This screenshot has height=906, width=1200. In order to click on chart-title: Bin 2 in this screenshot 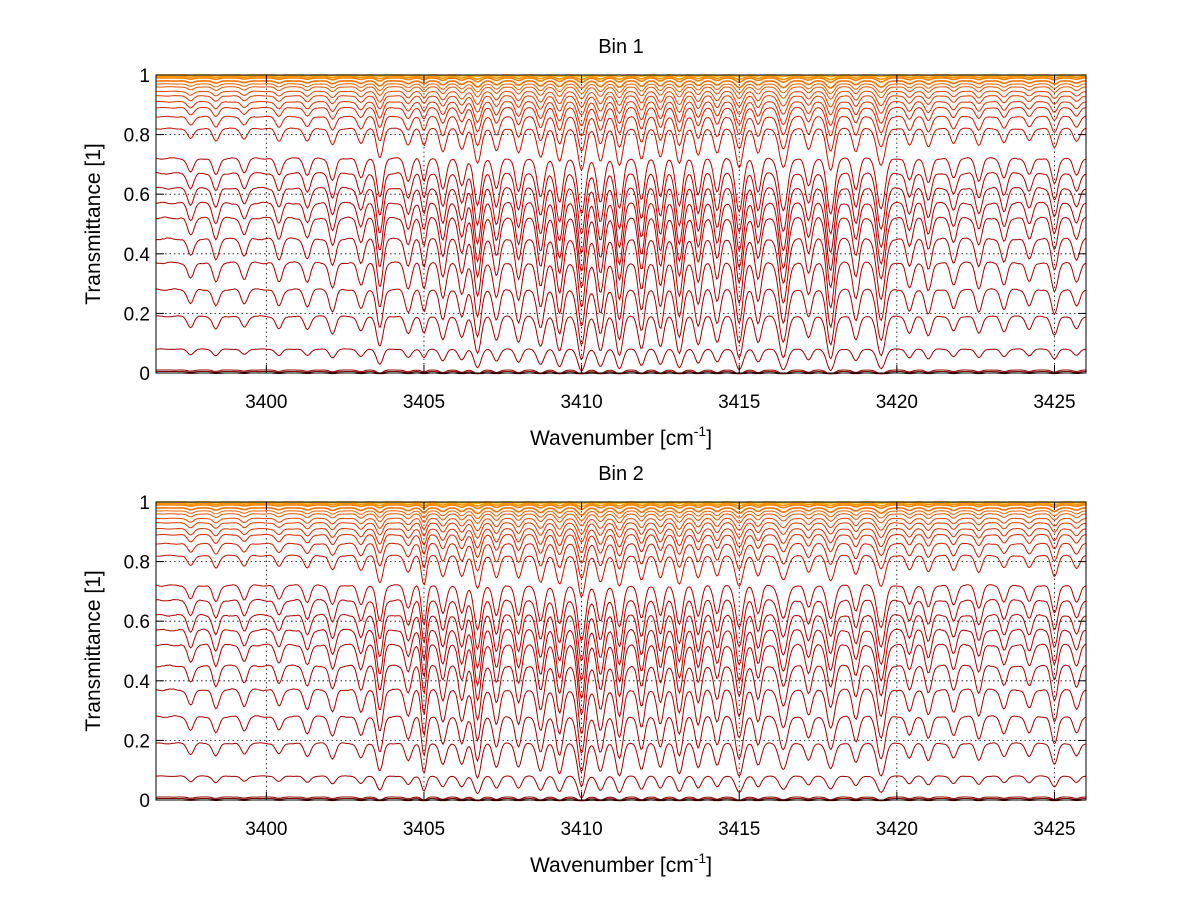, I will do `click(621, 474)`.